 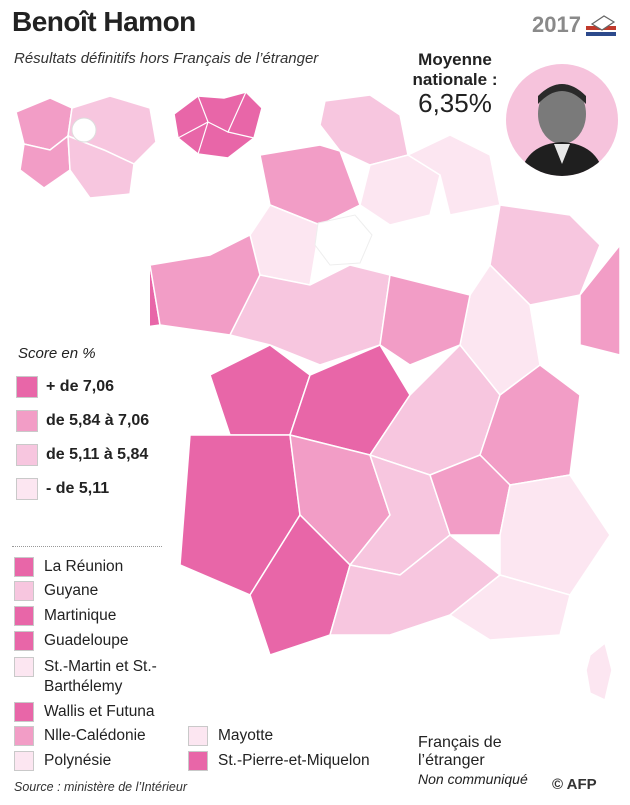 What do you see at coordinates (455, 103) in the screenshot?
I see `average-value: 6,35%` at bounding box center [455, 103].